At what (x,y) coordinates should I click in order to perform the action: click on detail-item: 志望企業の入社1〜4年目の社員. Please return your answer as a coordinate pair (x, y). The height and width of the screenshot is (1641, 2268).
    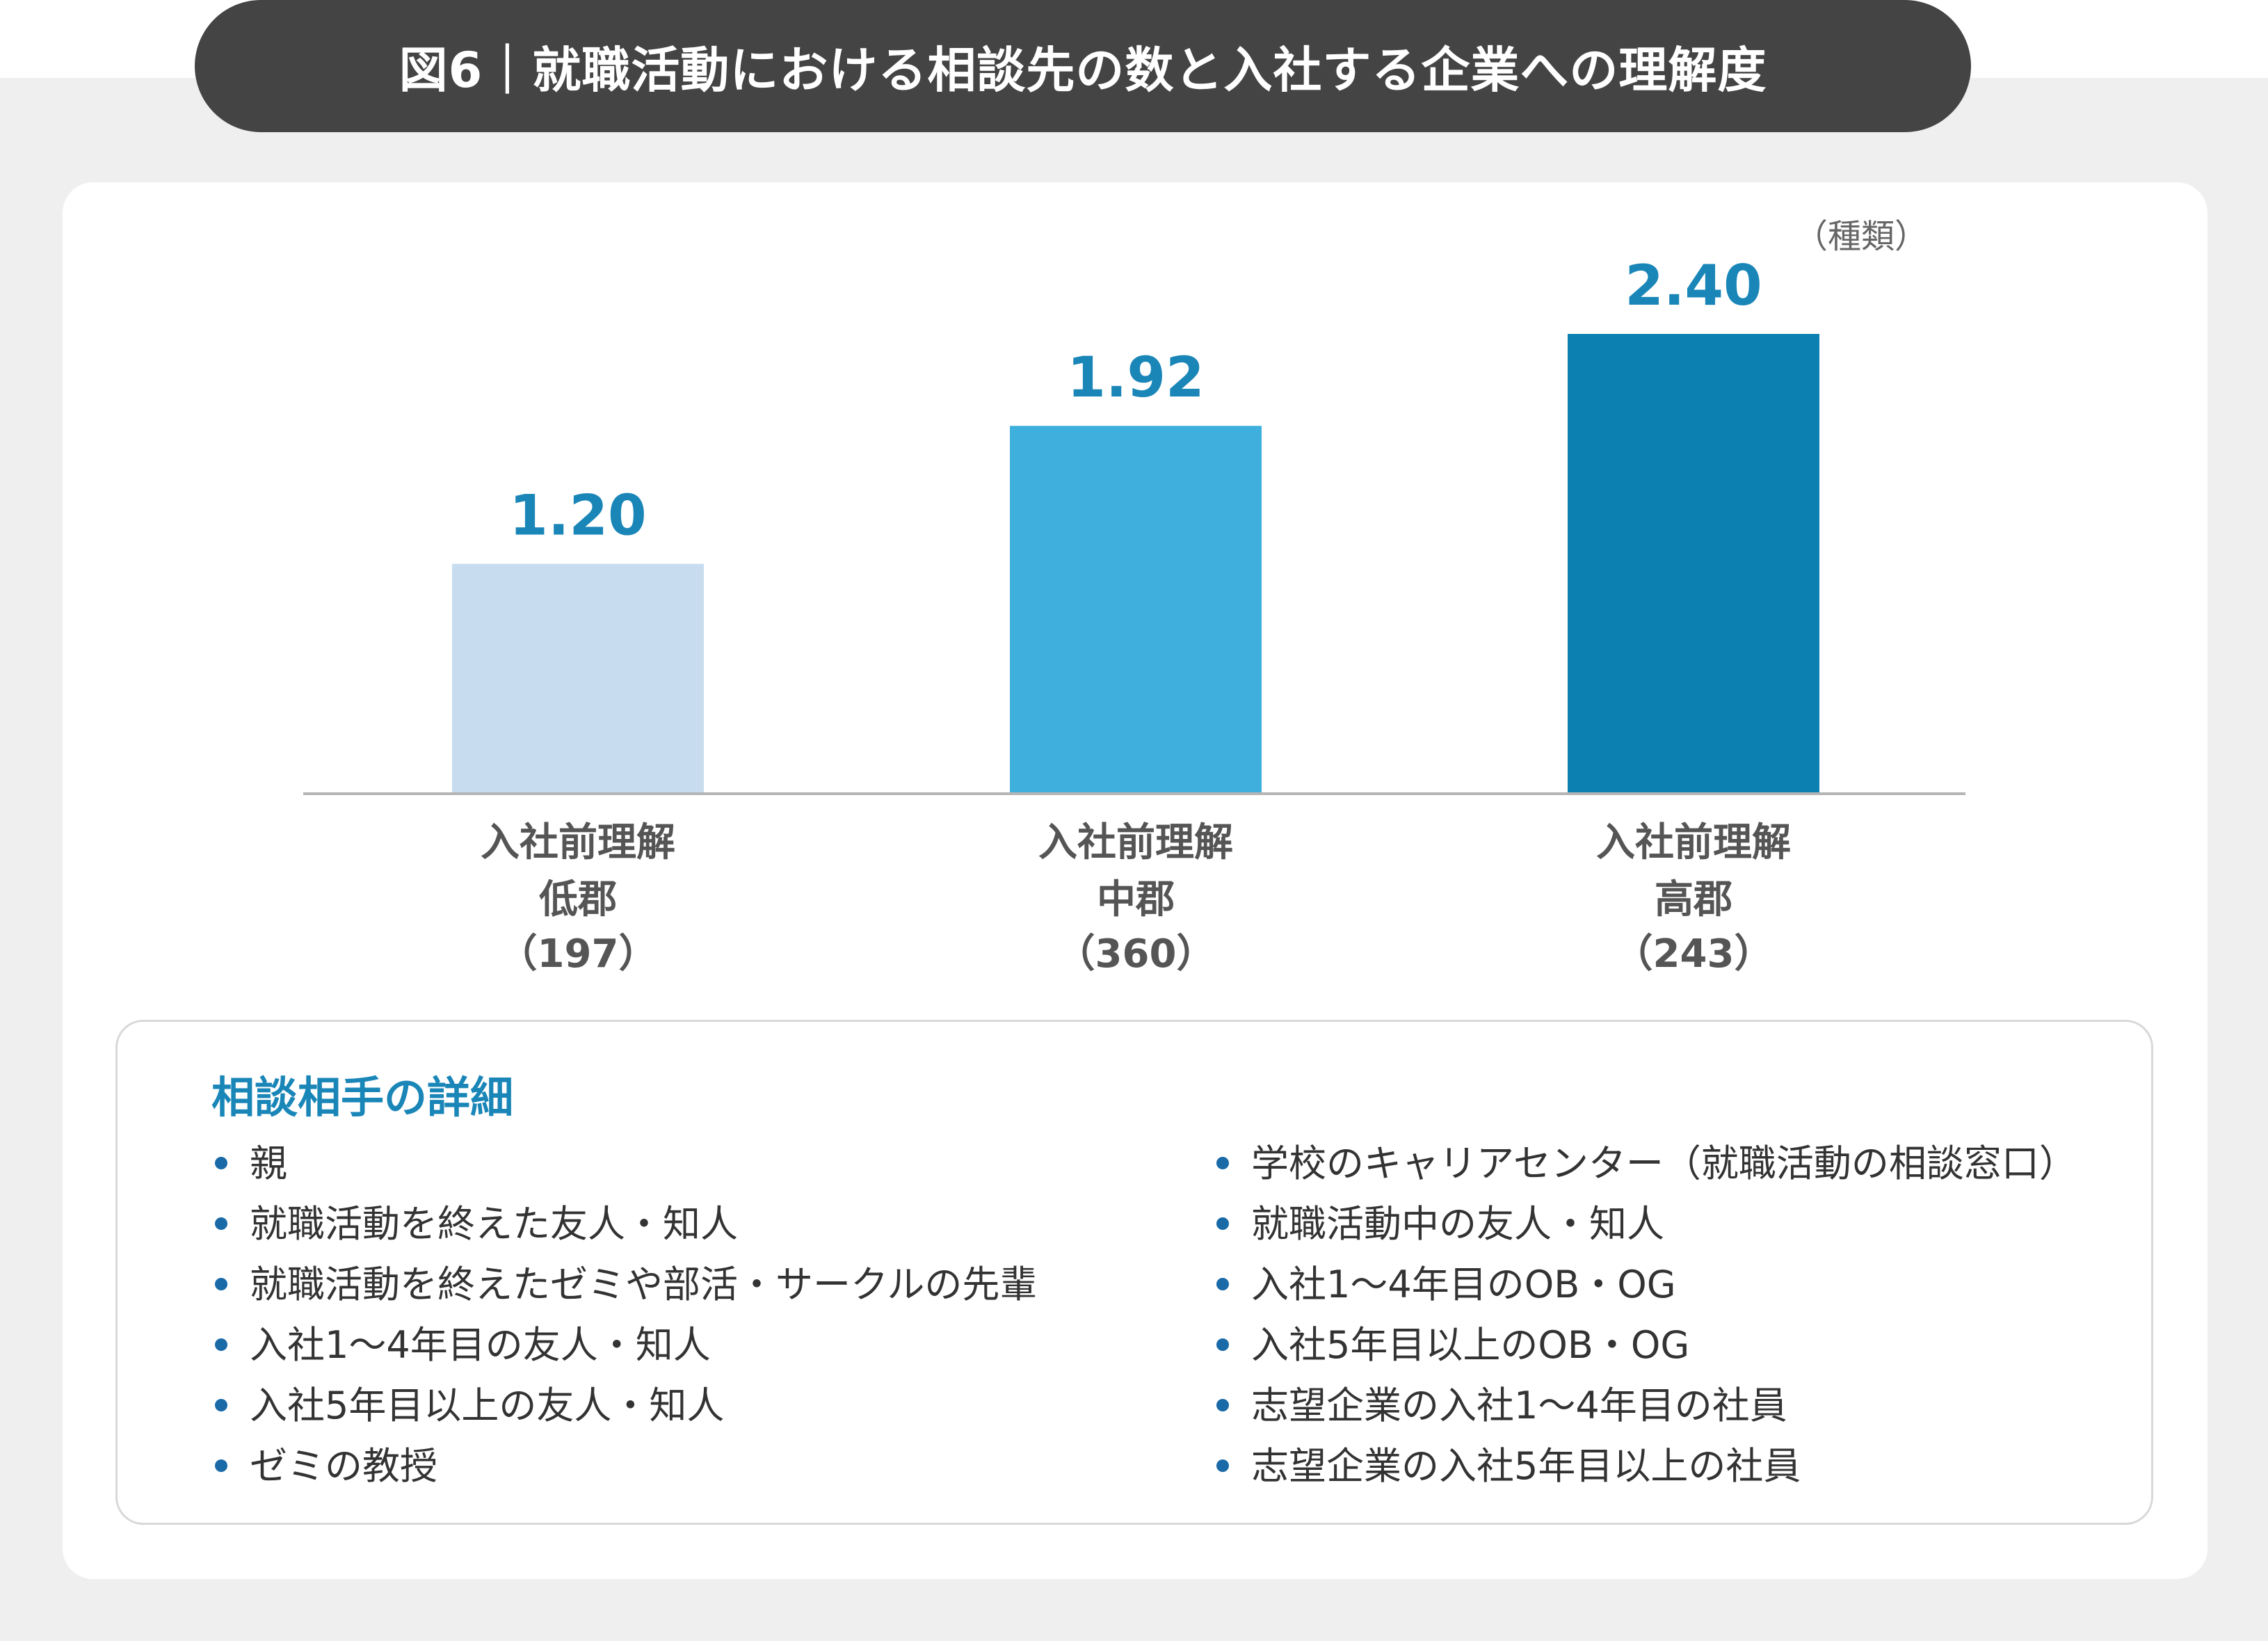
    Looking at the image, I should click on (1647, 1406).